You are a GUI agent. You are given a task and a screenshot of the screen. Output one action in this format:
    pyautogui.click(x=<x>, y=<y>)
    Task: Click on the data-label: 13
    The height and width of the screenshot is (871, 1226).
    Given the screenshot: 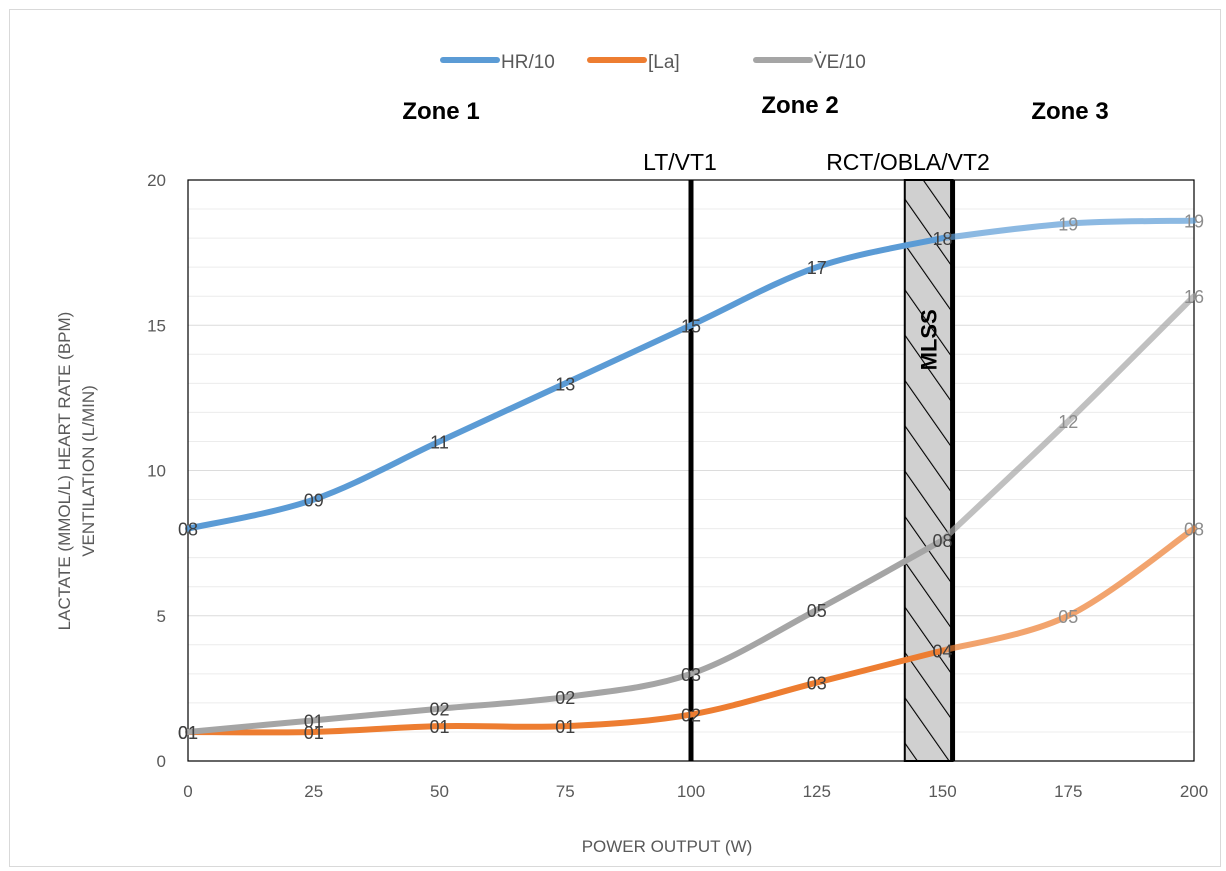 What is the action you would take?
    pyautogui.click(x=565, y=384)
    